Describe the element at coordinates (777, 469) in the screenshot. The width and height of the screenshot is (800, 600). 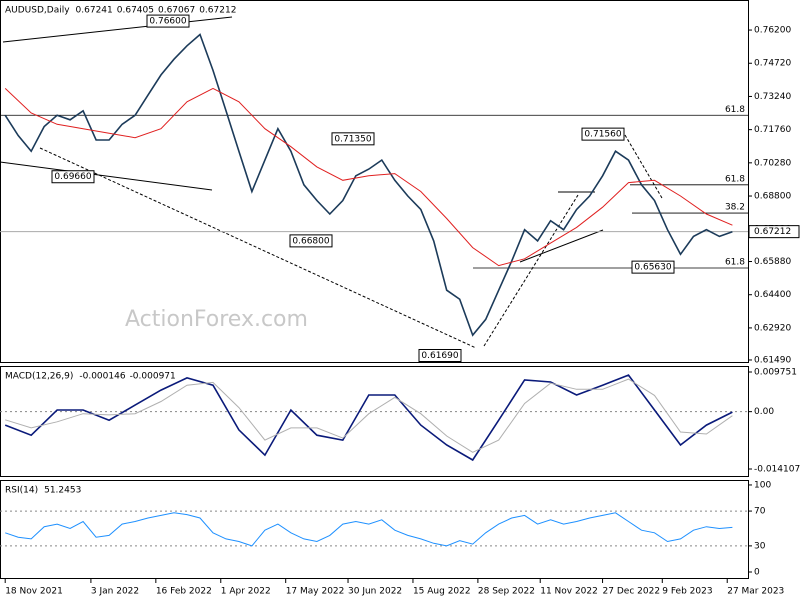
I see `y-tick-label: -0.014107` at that location.